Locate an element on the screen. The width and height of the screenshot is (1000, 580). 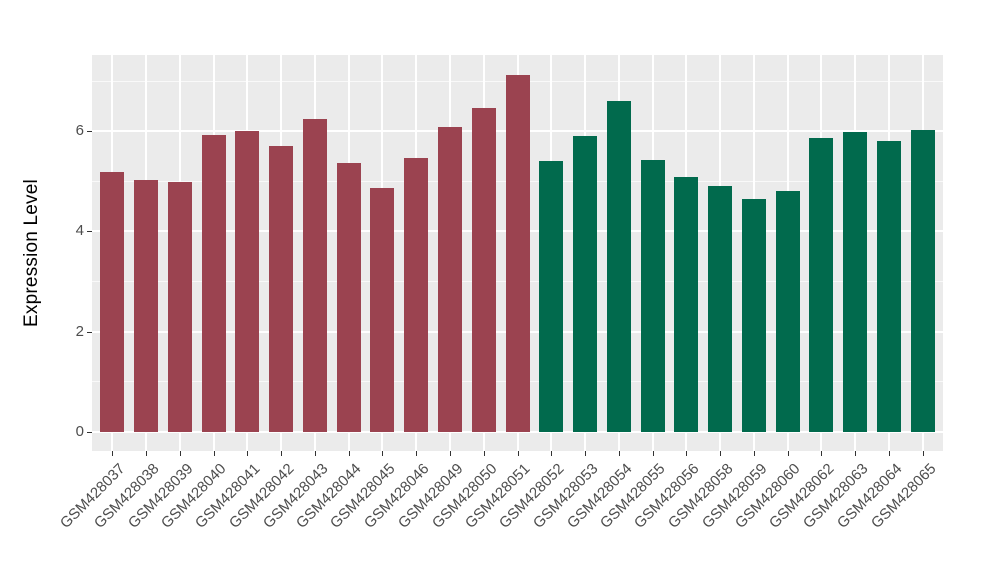
y-tick-label: 4 is located at coordinates (79, 231).